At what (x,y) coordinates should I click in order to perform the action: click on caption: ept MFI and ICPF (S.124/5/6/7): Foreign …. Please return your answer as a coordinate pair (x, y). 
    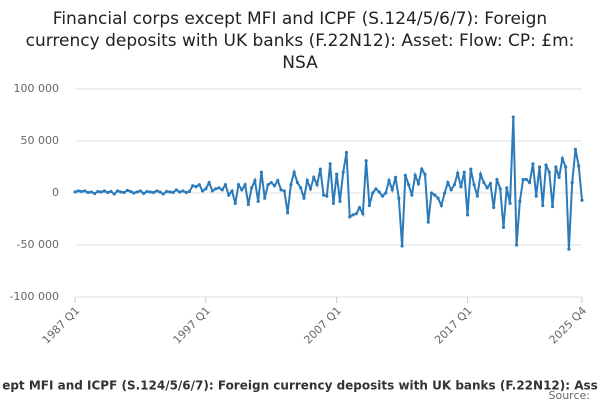
    Looking at the image, I should click on (300, 386).